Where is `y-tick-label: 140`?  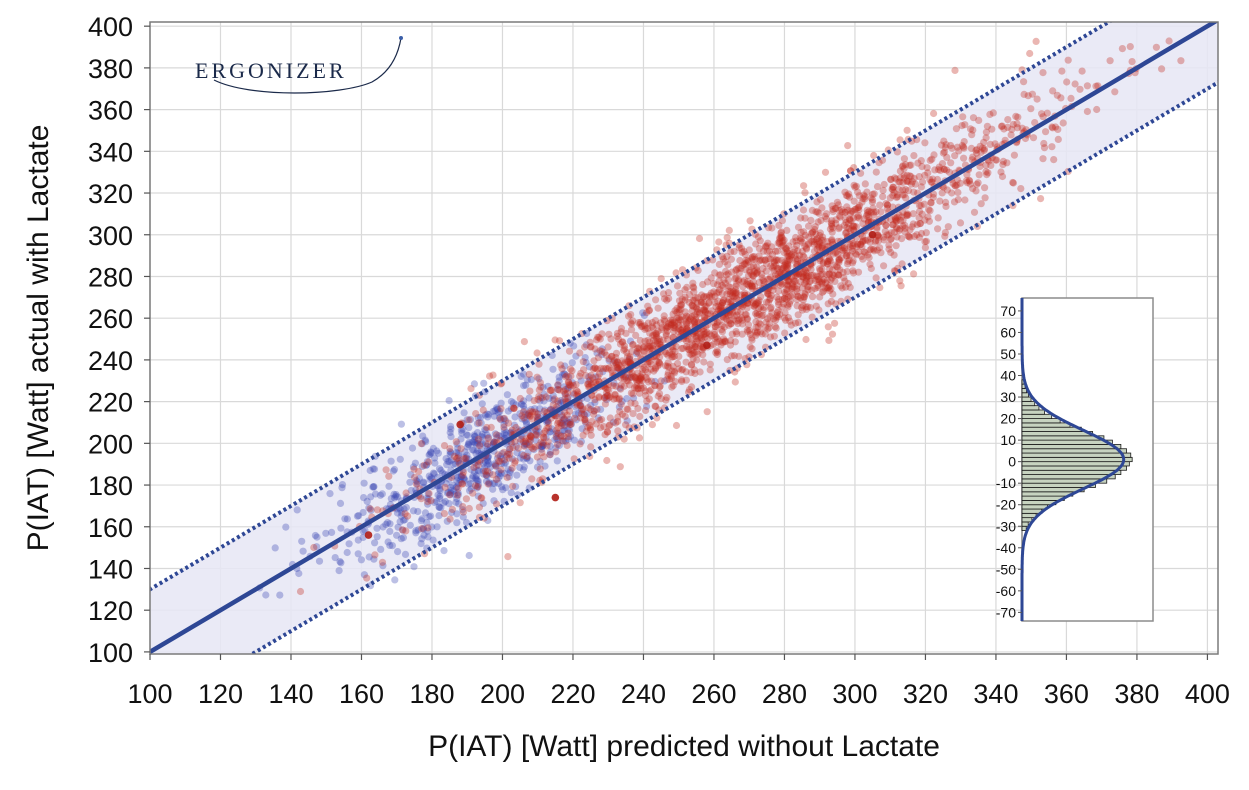
y-tick-label: 140 is located at coordinates (110, 569).